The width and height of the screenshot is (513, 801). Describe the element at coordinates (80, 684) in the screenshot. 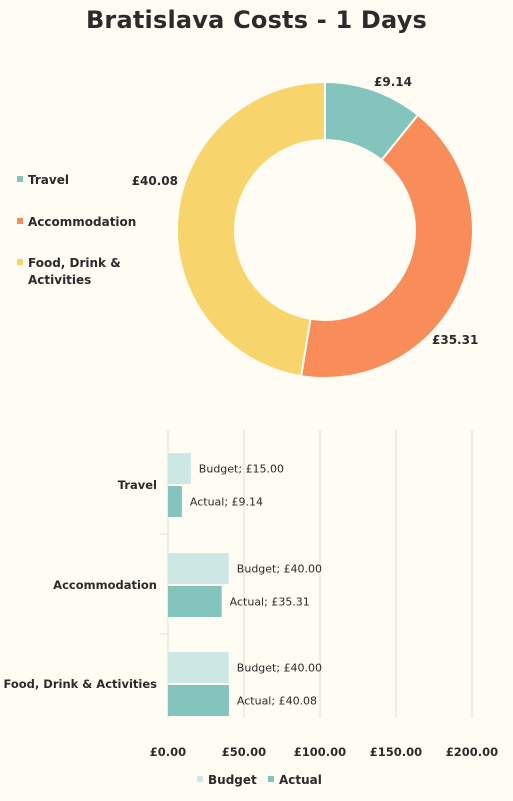

I see `category-label: Food, Drink & Activities` at that location.